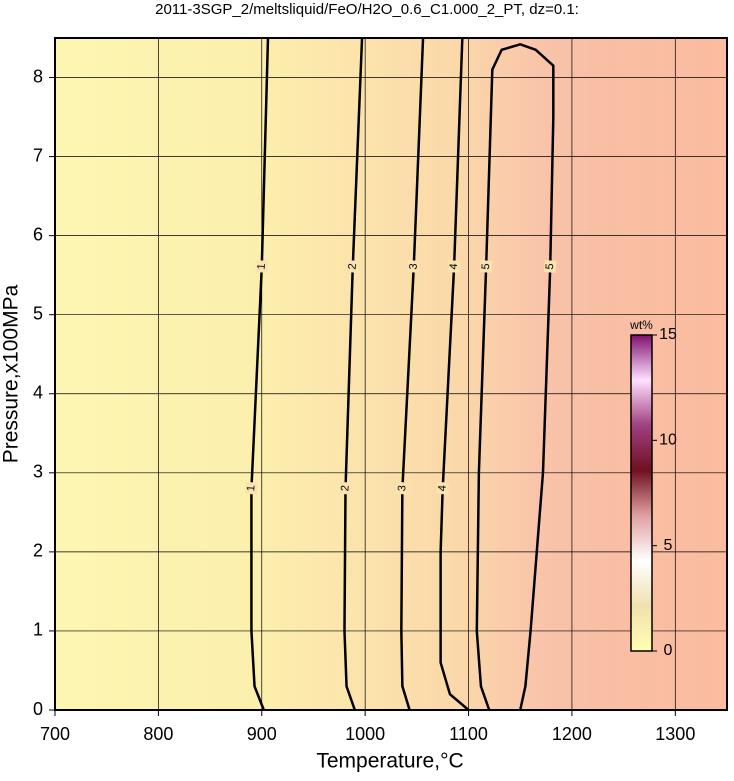 The width and height of the screenshot is (734, 781). Describe the element at coordinates (158, 734) in the screenshot. I see `x-tick-label: 800` at that location.